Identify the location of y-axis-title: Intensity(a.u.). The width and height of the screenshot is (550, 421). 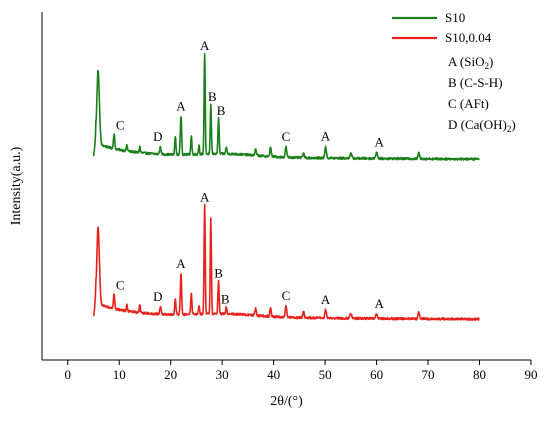
(16, 185).